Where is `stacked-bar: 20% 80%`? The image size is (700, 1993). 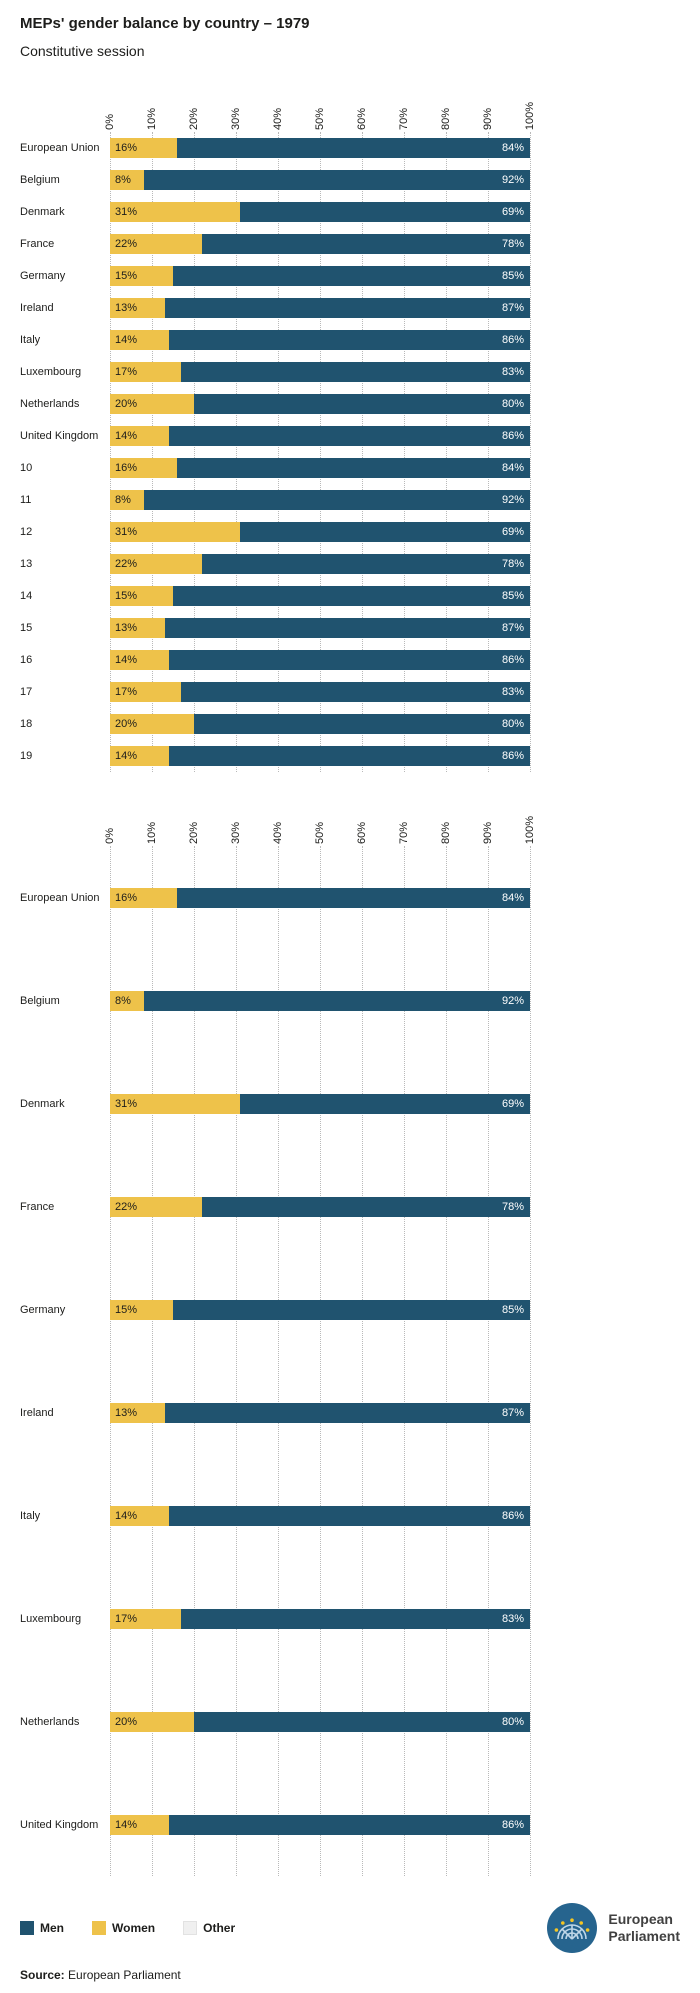
stacked-bar: 20% 80% is located at coordinates (320, 404).